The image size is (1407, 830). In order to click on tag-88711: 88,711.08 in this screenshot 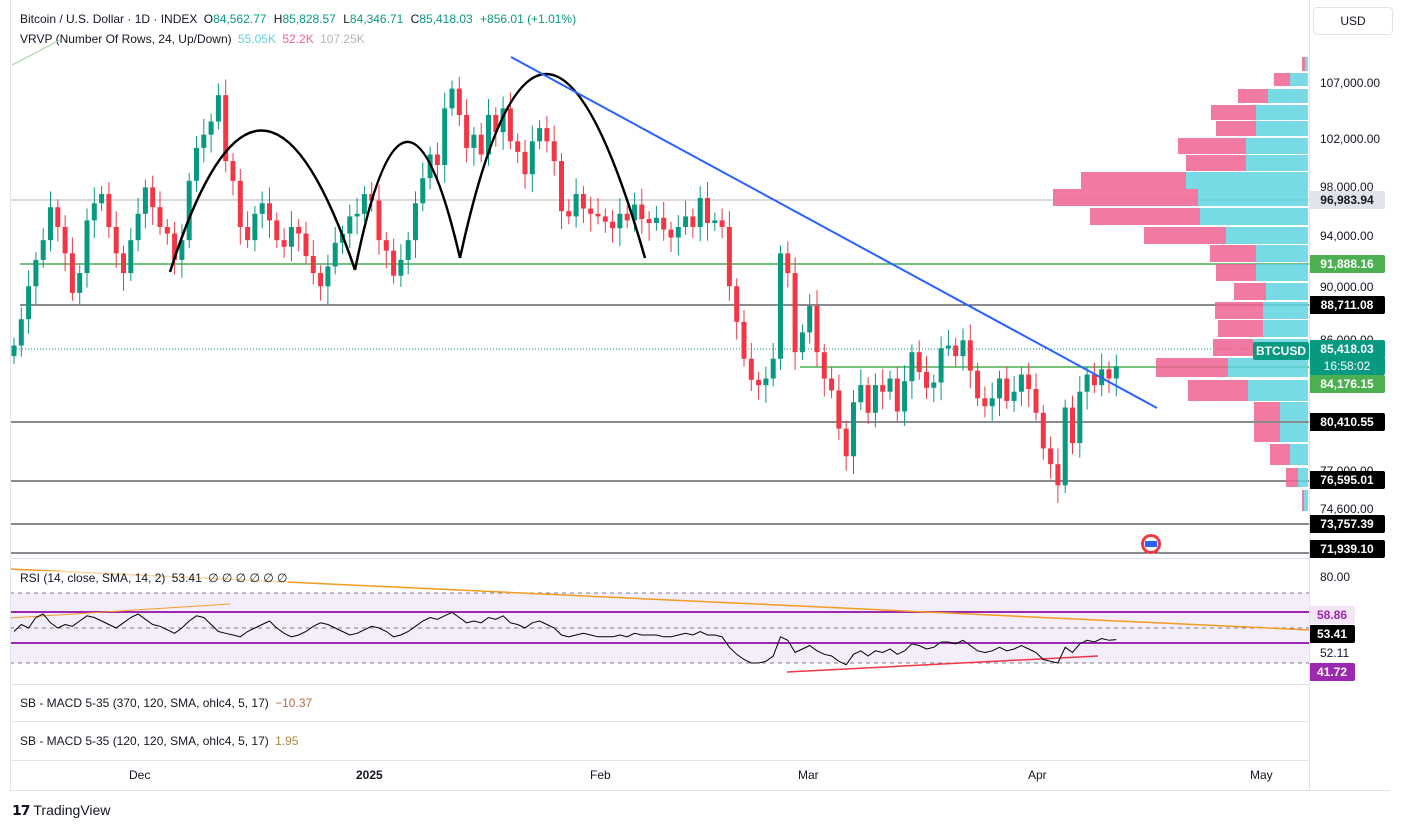, I will do `click(1347, 305)`.